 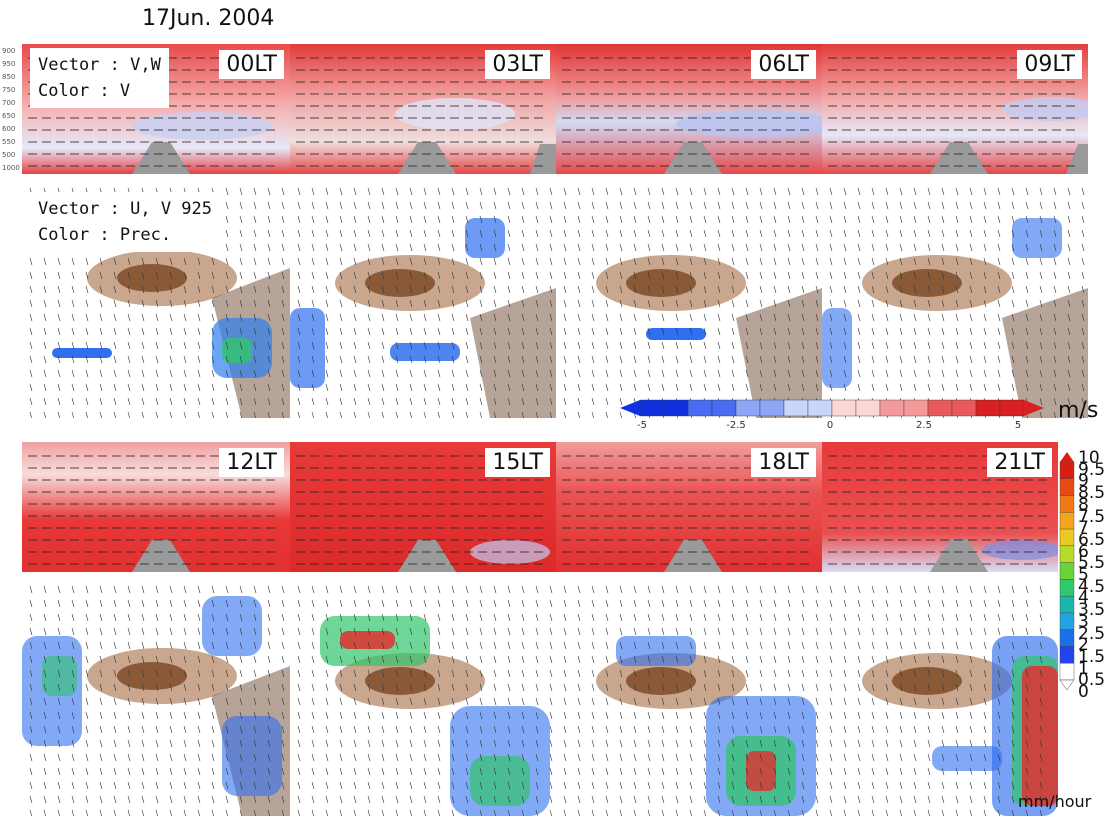 What do you see at coordinates (689, 298) in the screenshot?
I see `horizontal-map-06lt` at bounding box center [689, 298].